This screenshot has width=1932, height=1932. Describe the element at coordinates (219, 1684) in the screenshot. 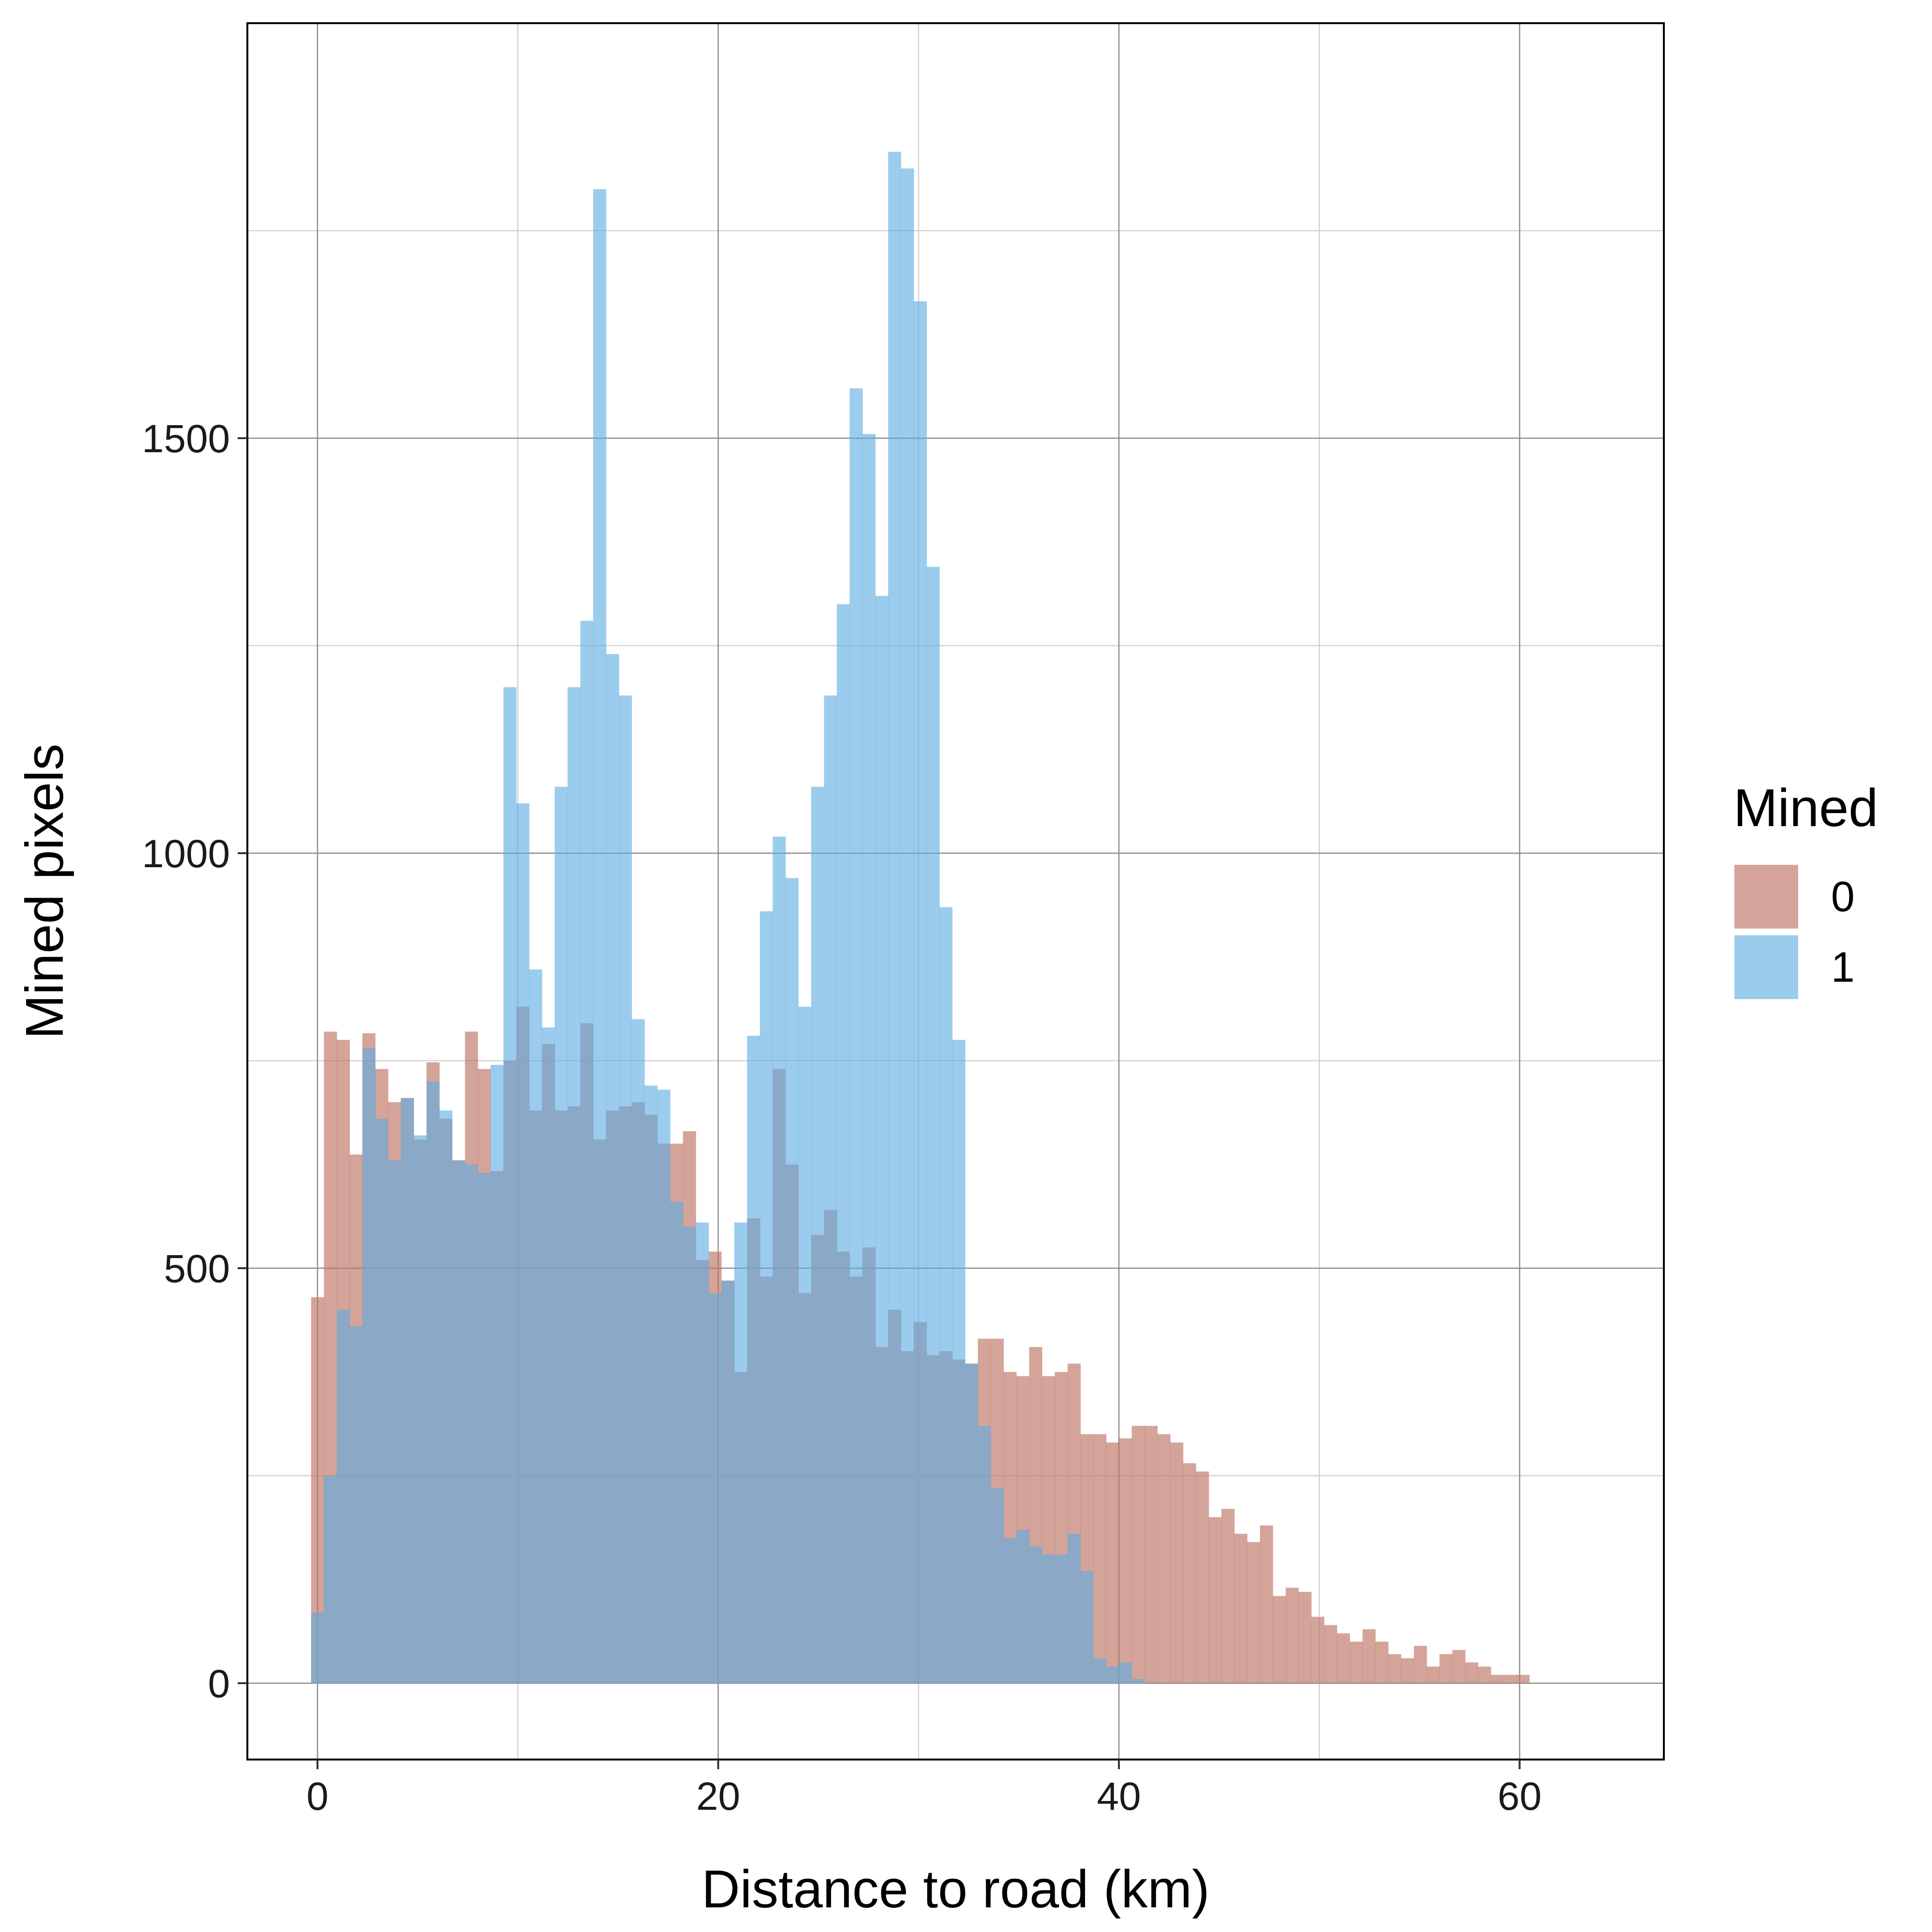

I see `y-tick-label: 0` at that location.